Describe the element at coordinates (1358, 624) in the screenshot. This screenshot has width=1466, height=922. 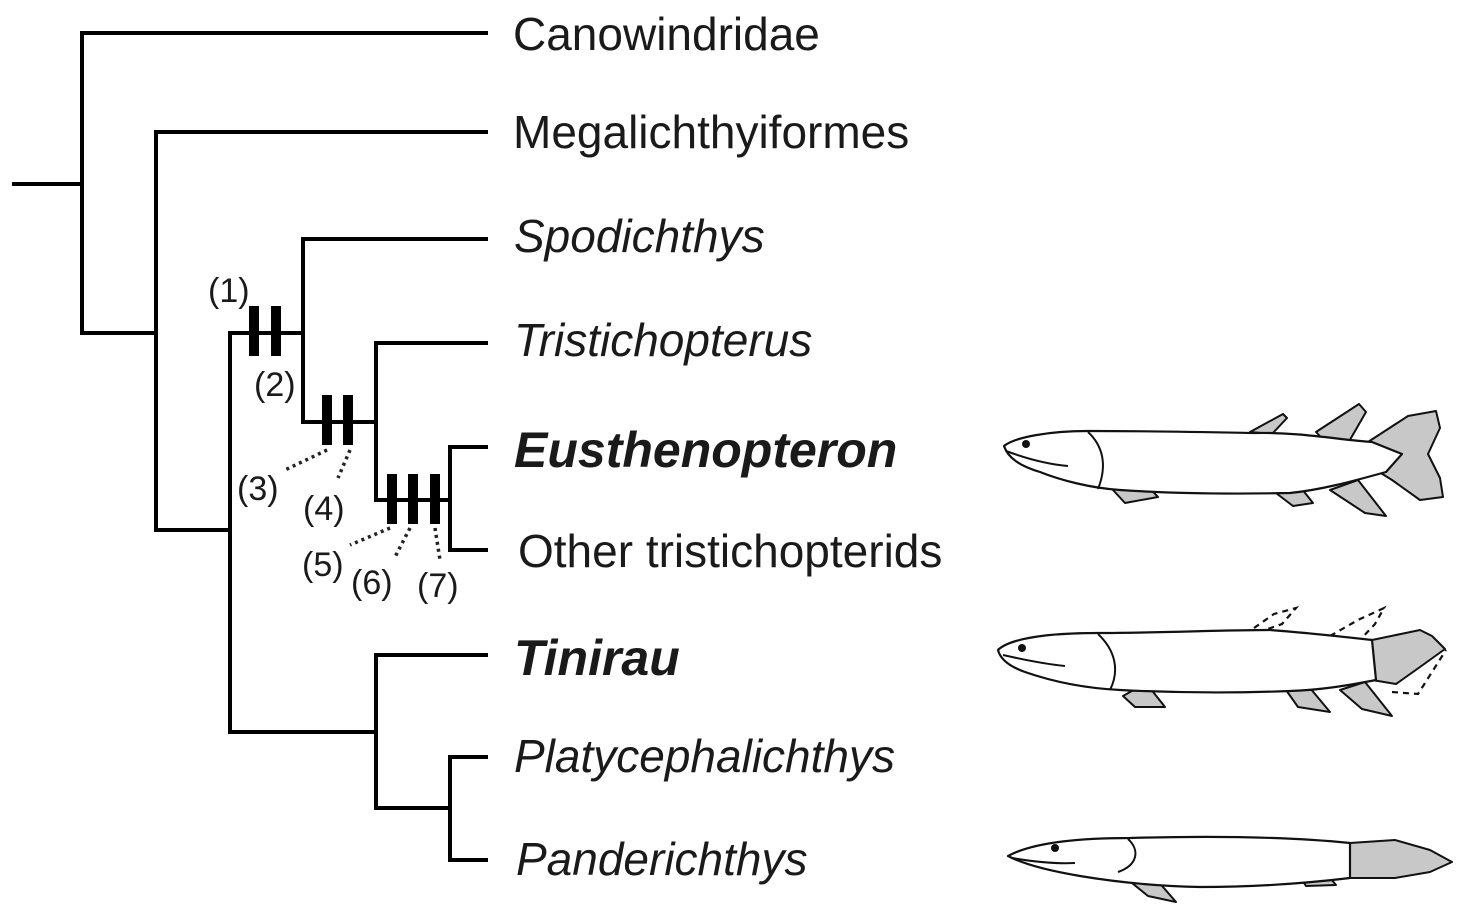
I see `tinirau-second-dorsal-outline` at that location.